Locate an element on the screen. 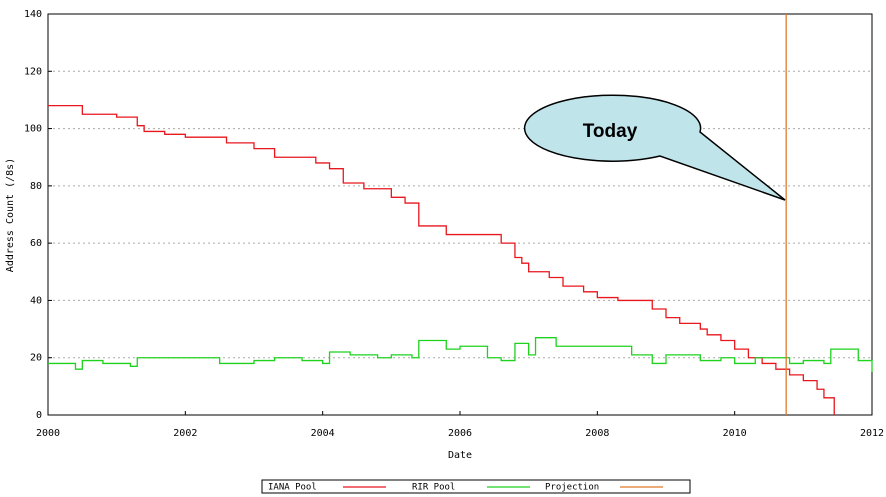 The width and height of the screenshot is (886, 497). x-tick-label: 2000 is located at coordinates (48, 433).